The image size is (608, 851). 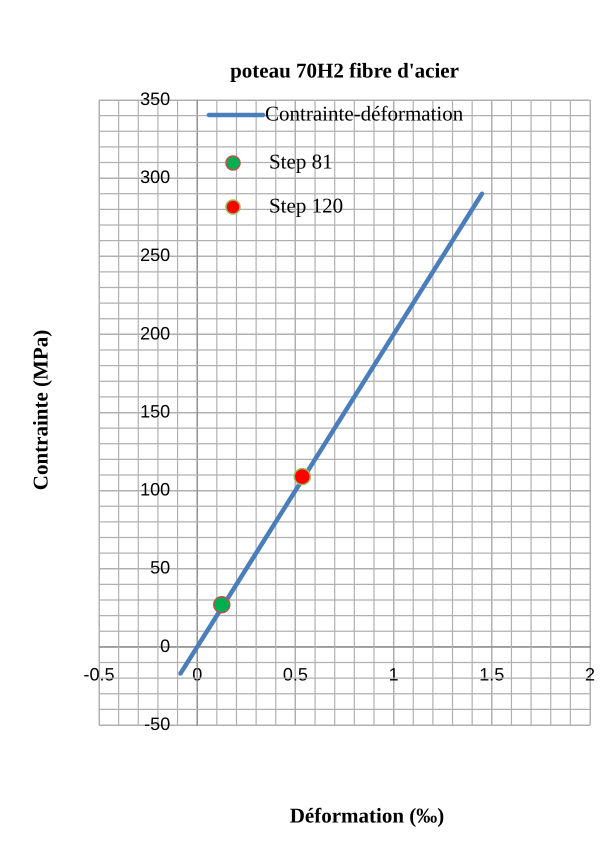 I want to click on y-tick-label: 150, so click(x=155, y=411).